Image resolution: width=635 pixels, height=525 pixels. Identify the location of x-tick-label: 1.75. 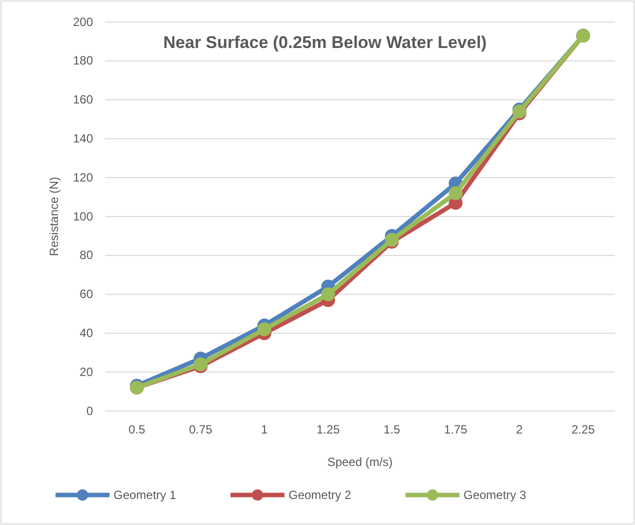
(456, 429).